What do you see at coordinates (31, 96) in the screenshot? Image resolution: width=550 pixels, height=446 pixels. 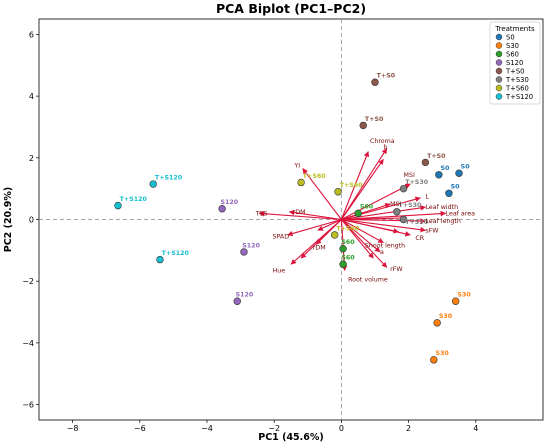 I see `y-tick-label: 4` at bounding box center [31, 96].